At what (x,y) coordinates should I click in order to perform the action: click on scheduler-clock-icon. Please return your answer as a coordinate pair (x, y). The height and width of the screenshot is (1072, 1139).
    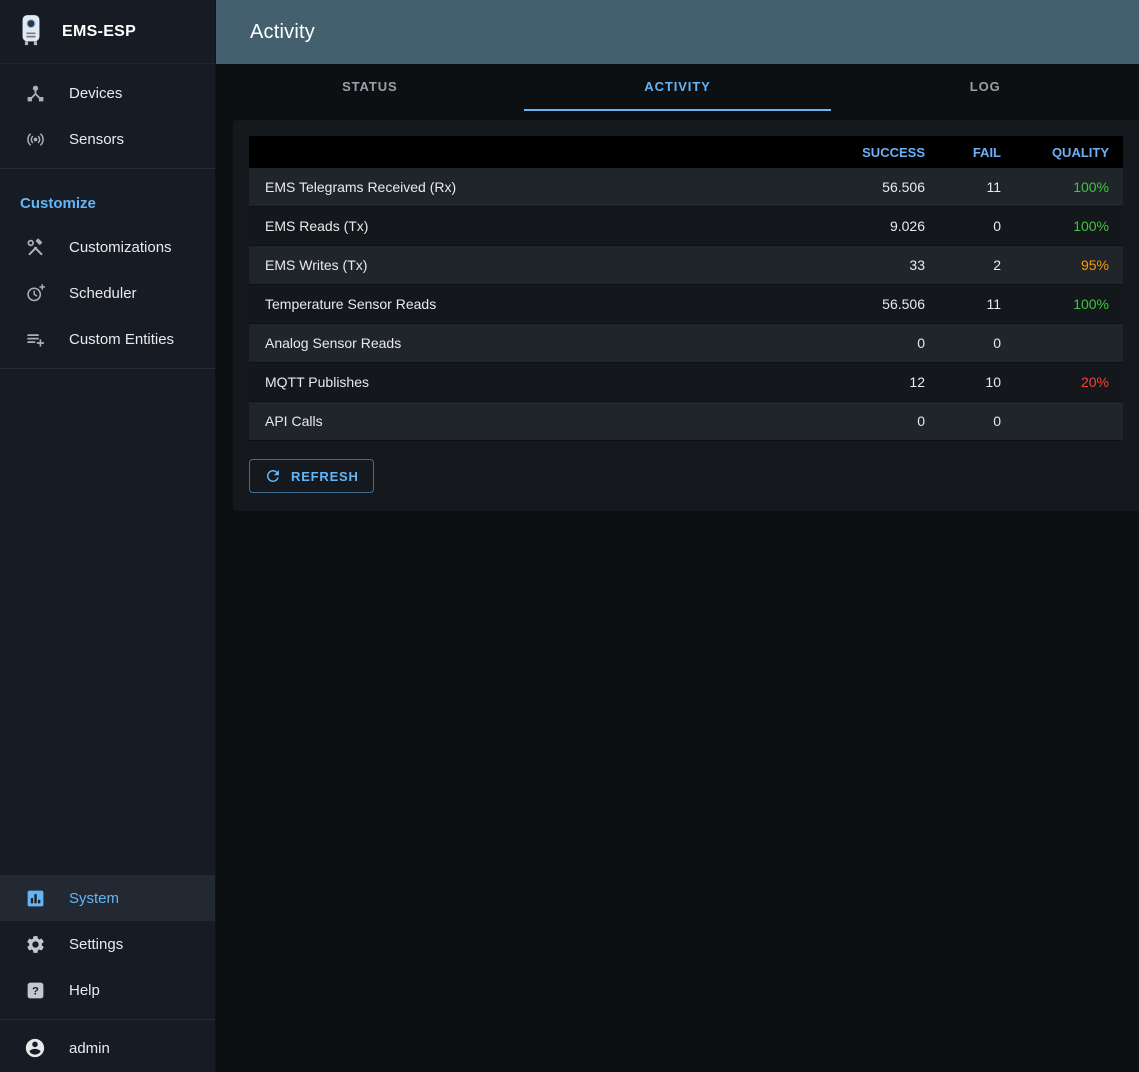
    Looking at the image, I should click on (35, 293).